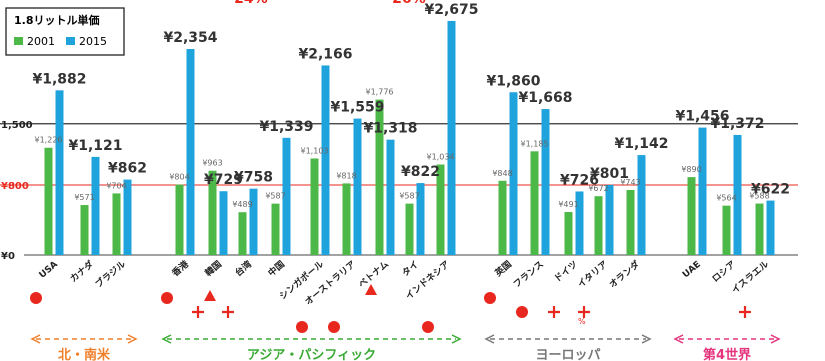  I want to click on data-label-2015: ¥1,668, so click(545, 98).